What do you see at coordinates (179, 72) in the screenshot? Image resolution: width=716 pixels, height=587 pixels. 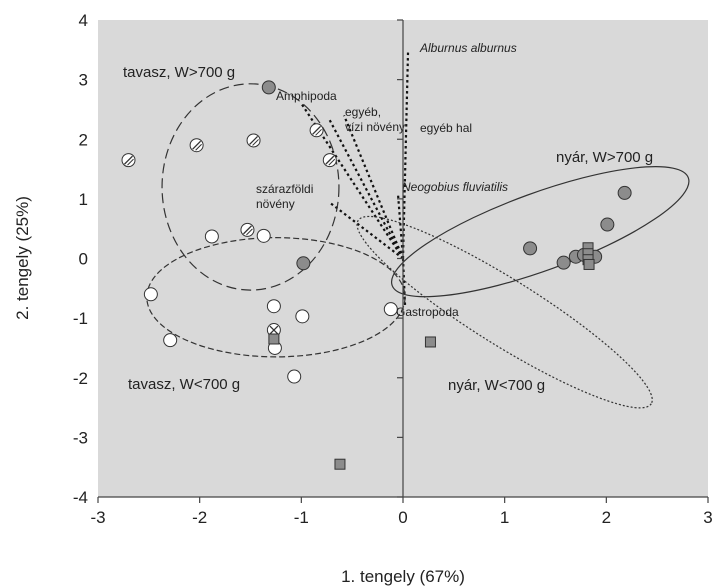 I see `group-label: tavasz, W>700 g` at bounding box center [179, 72].